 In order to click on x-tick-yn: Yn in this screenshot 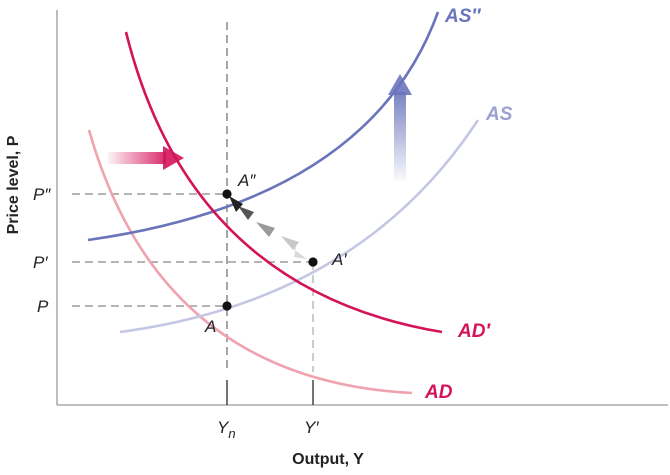, I will do `click(226, 429)`.